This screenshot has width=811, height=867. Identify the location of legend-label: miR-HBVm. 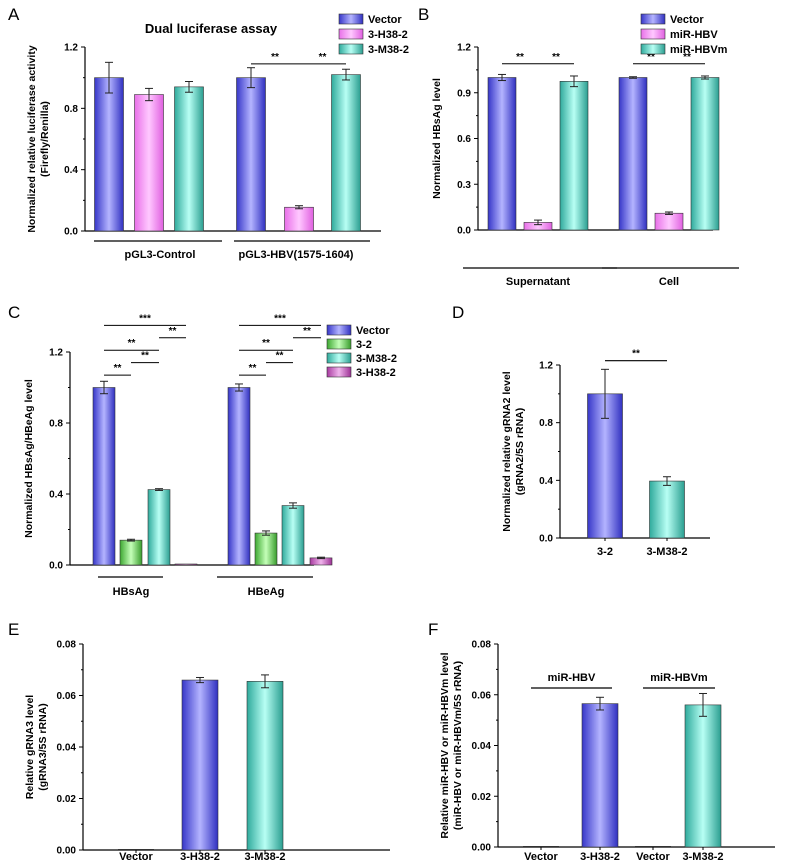
(699, 50).